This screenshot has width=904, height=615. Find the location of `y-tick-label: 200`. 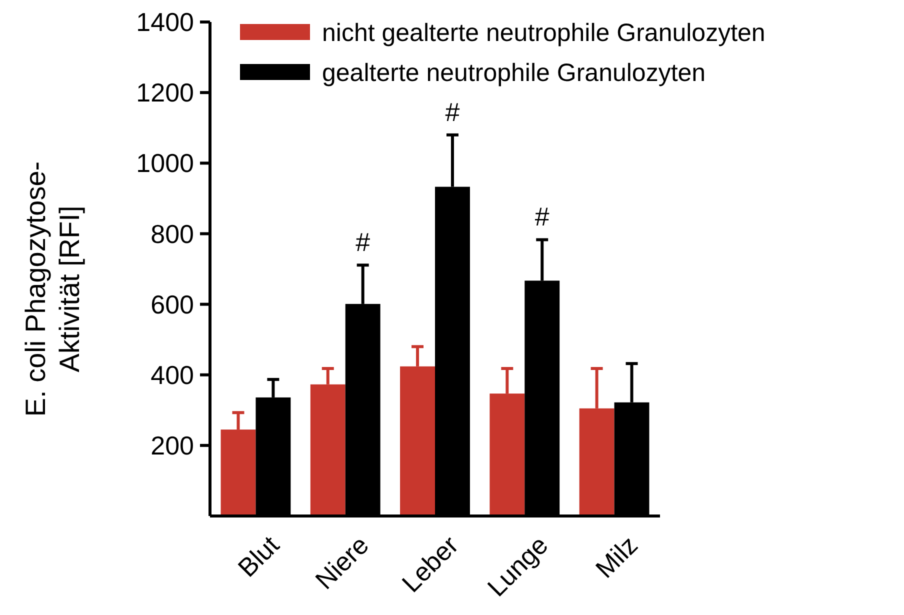

y-tick-label: 200 is located at coordinates (172, 445).